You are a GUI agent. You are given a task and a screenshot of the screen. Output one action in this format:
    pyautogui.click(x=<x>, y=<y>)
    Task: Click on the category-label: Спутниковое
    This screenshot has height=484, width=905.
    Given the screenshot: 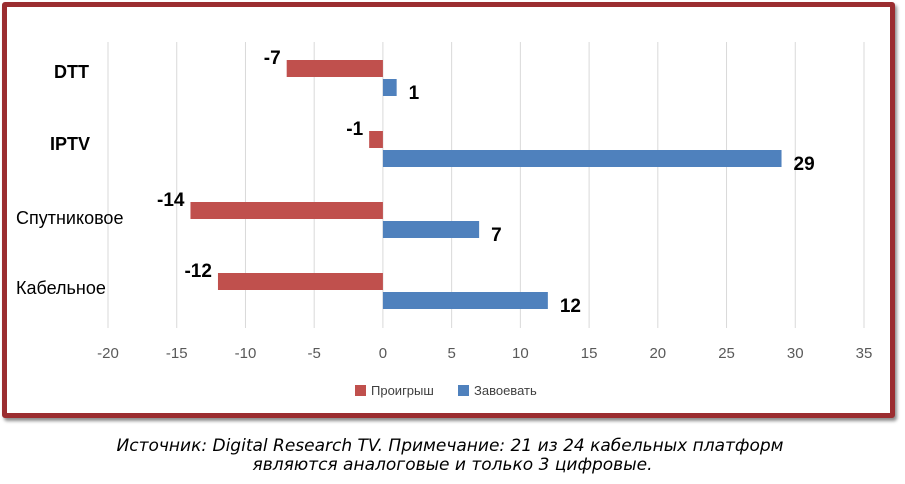 What is the action you would take?
    pyautogui.click(x=69, y=218)
    